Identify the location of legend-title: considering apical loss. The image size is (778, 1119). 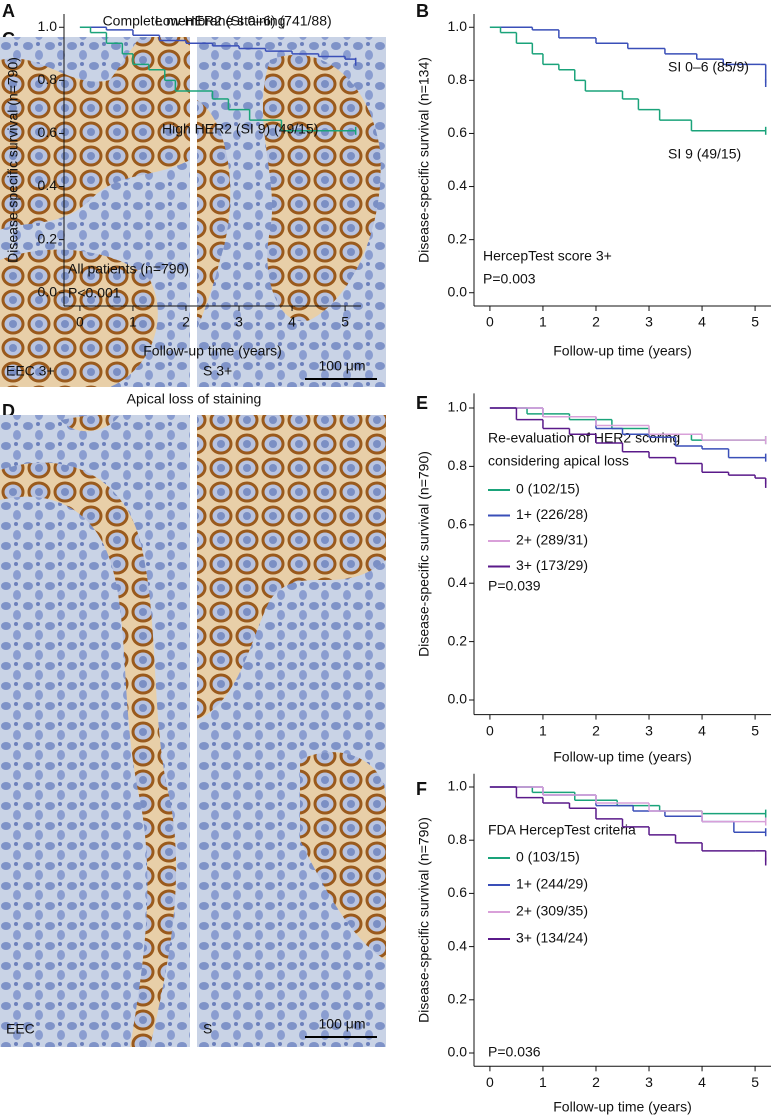
(558, 461).